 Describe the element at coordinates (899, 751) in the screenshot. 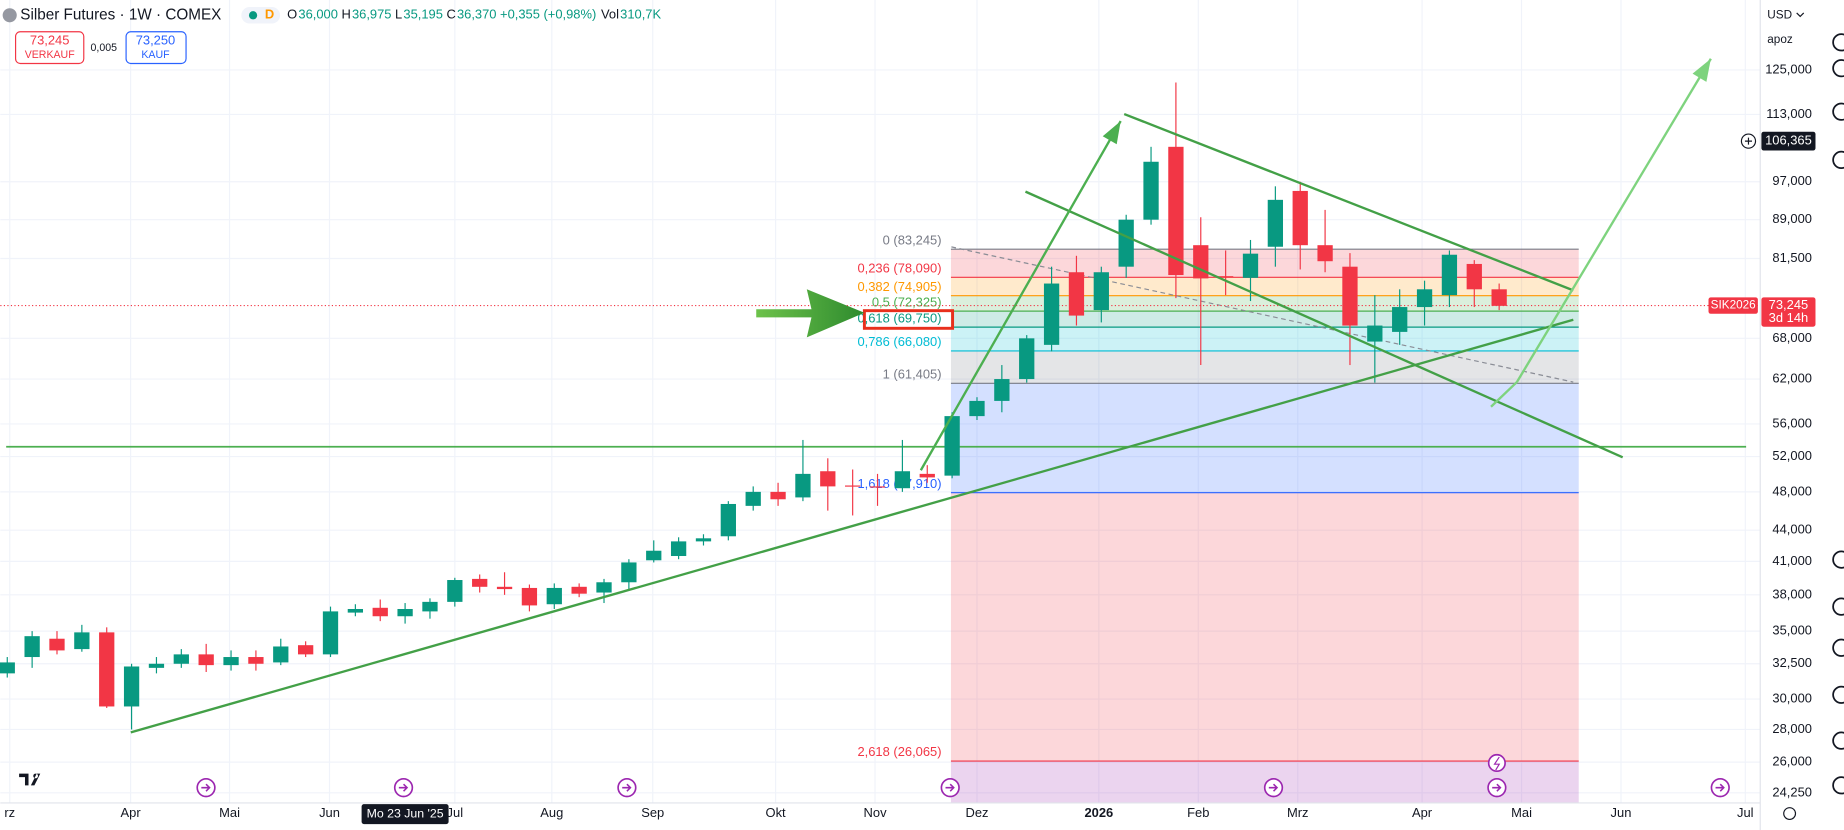

I see `fib-label: 2,618 (26,065)` at that location.